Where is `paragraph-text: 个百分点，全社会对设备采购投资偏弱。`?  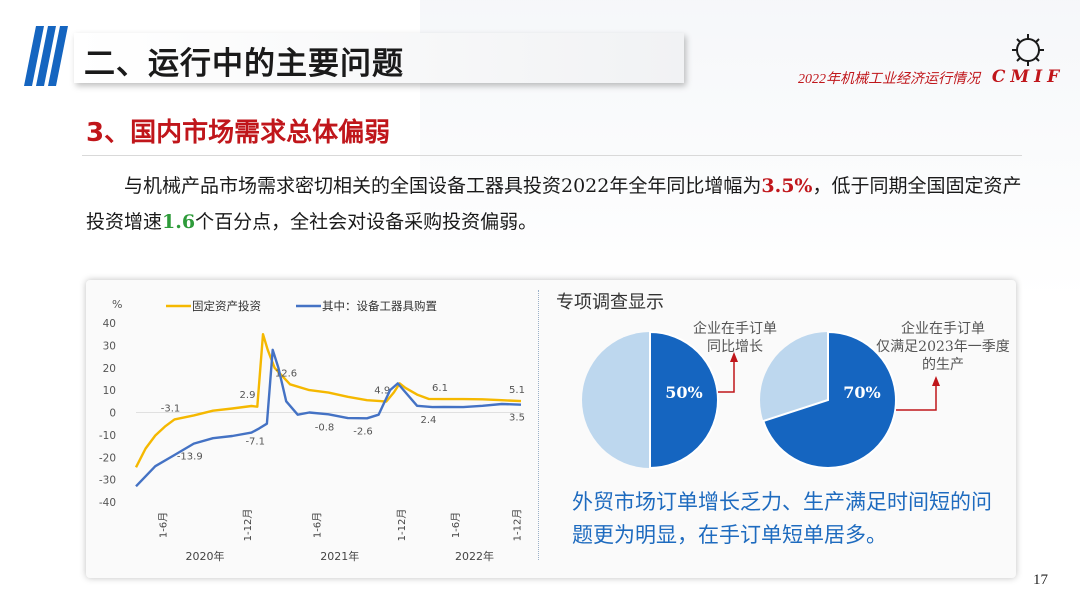
paragraph-text: 个百分点，全社会对设备采购投资偏弱。 is located at coordinates (366, 222).